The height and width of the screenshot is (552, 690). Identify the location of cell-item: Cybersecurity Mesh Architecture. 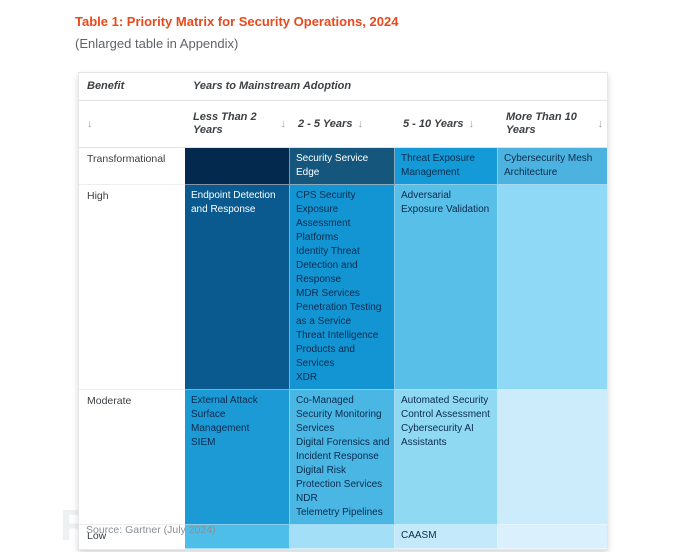
(548, 165).